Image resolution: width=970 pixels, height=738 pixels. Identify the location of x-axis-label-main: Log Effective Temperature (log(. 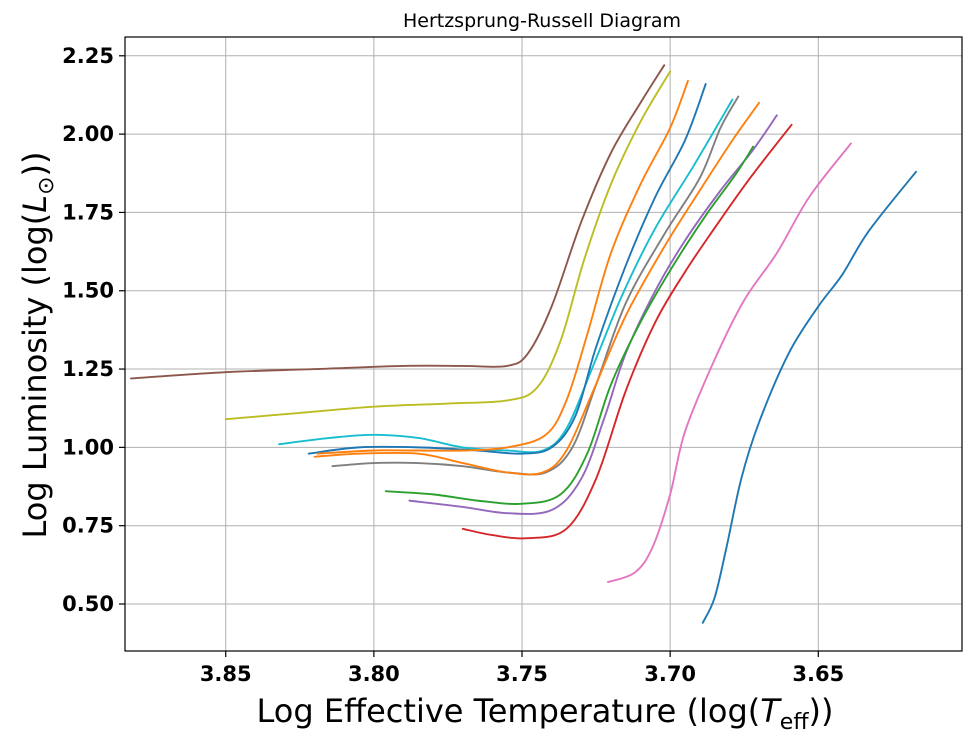
(509, 711).